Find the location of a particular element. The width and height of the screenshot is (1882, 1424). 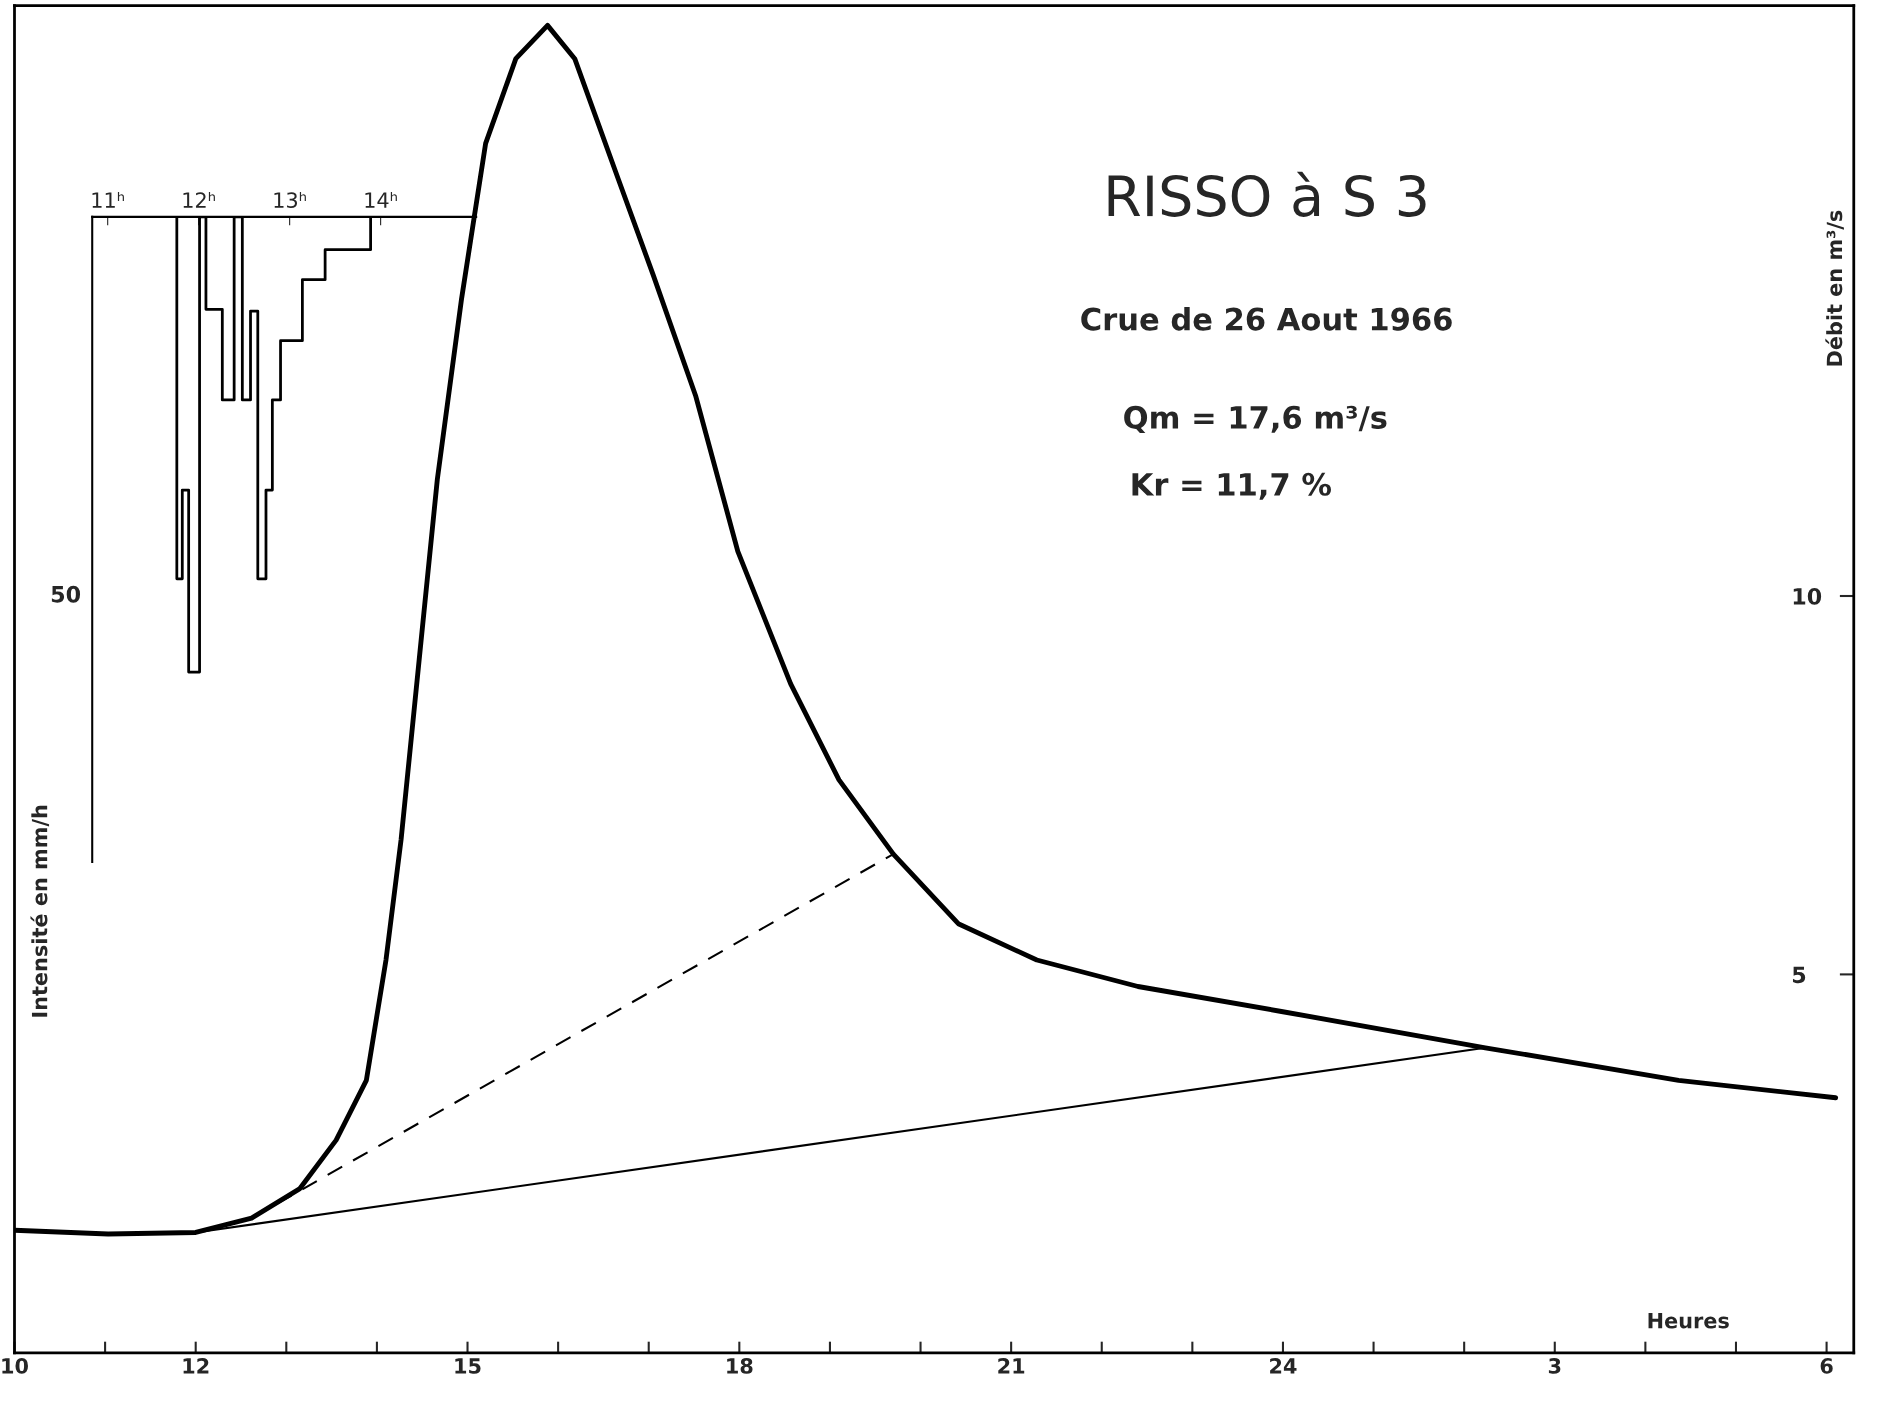

x-tick-label: 12 is located at coordinates (196, 1366).